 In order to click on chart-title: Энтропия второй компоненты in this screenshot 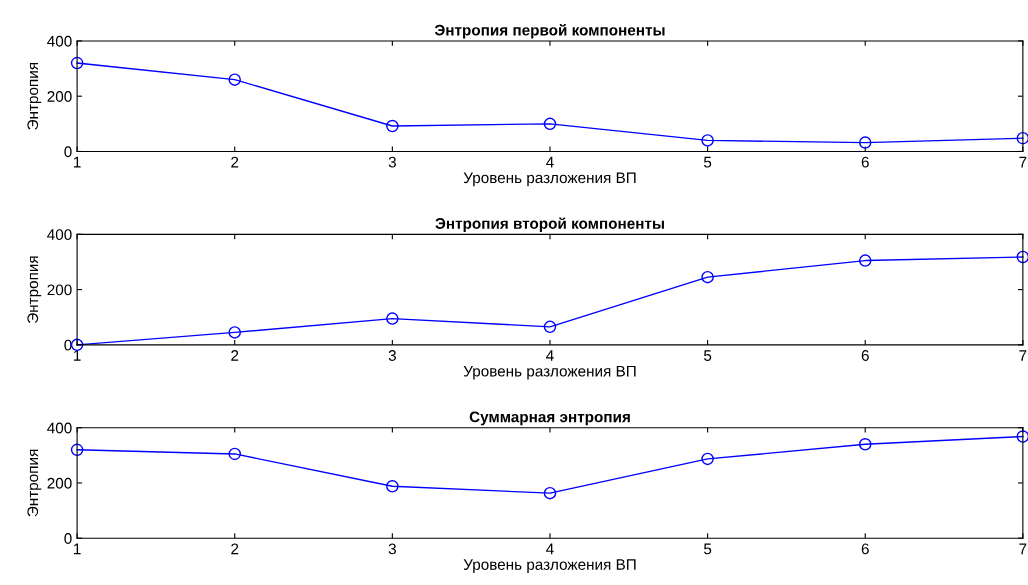, I will do `click(549, 224)`.